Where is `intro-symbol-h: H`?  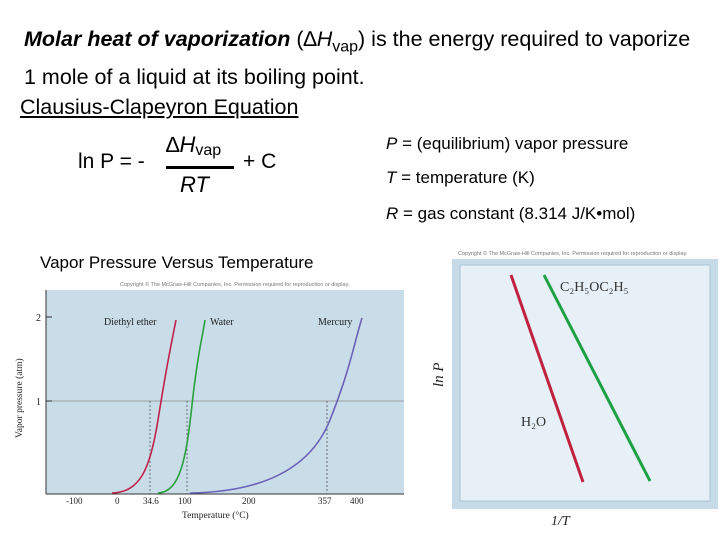 intro-symbol-h: H is located at coordinates (324, 39).